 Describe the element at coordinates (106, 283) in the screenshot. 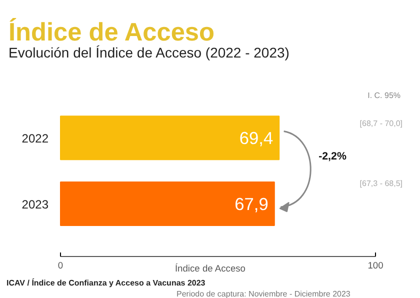

I see `text: ICAV / Índice de Confianza y Acceso a Vacunas 2023` at that location.